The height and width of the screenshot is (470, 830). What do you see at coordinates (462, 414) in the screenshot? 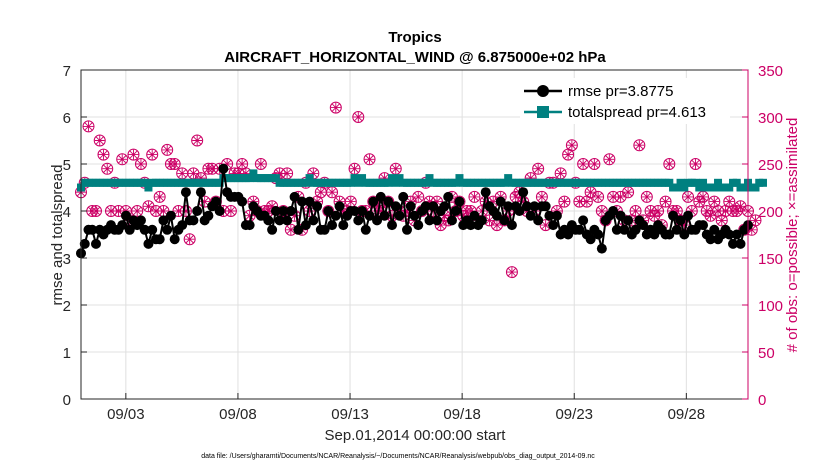
I see `tick-label-x: 09/18` at bounding box center [462, 414].